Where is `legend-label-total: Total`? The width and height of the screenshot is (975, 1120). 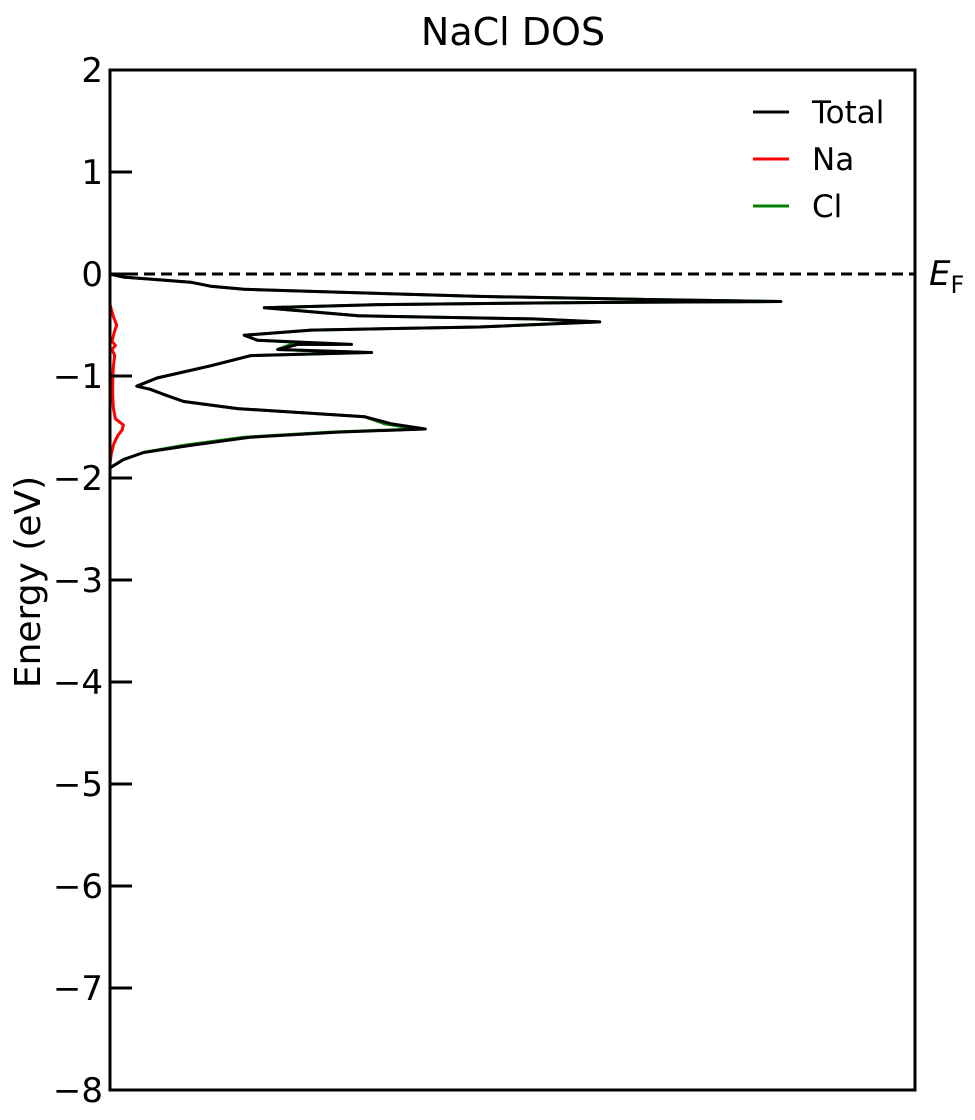
legend-label-total: Total is located at coordinates (847, 113).